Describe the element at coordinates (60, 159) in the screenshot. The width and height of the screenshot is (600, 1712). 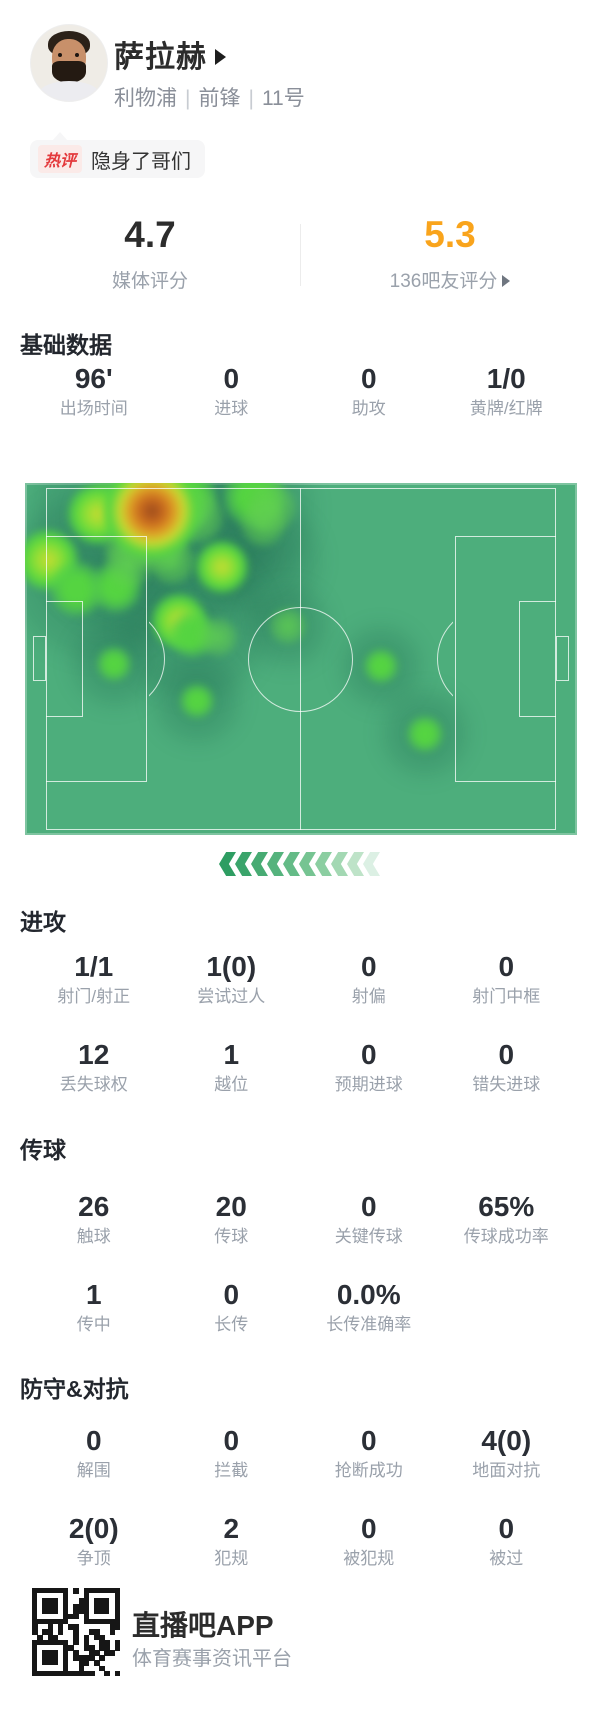
I see `hot-comment-badge: 热评` at that location.